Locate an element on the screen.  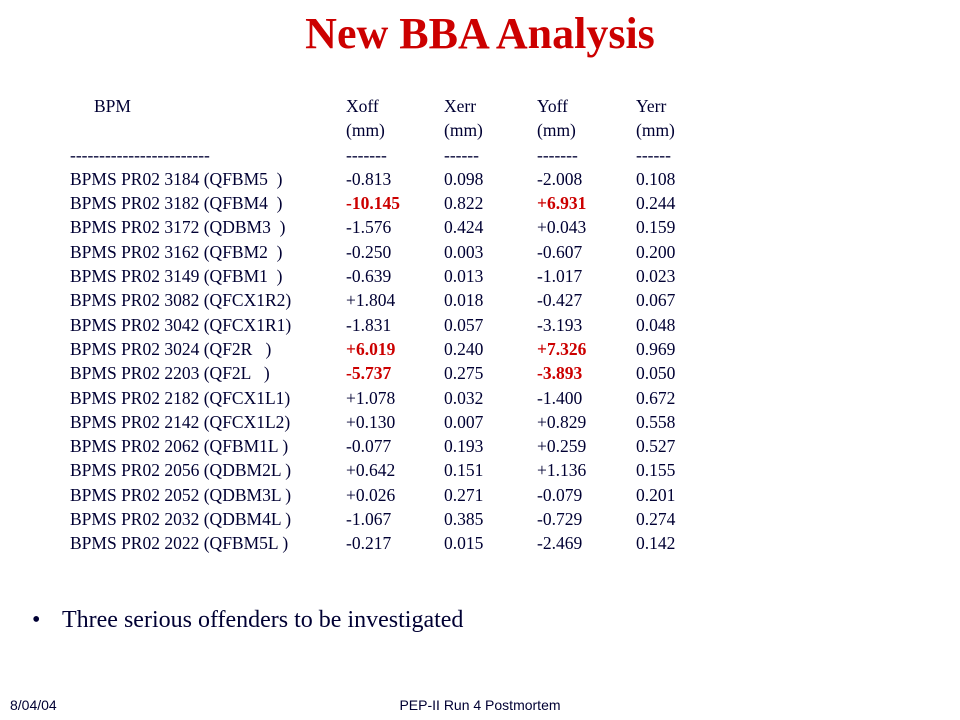
cell-xerr: 0.013 is located at coordinates (464, 276).